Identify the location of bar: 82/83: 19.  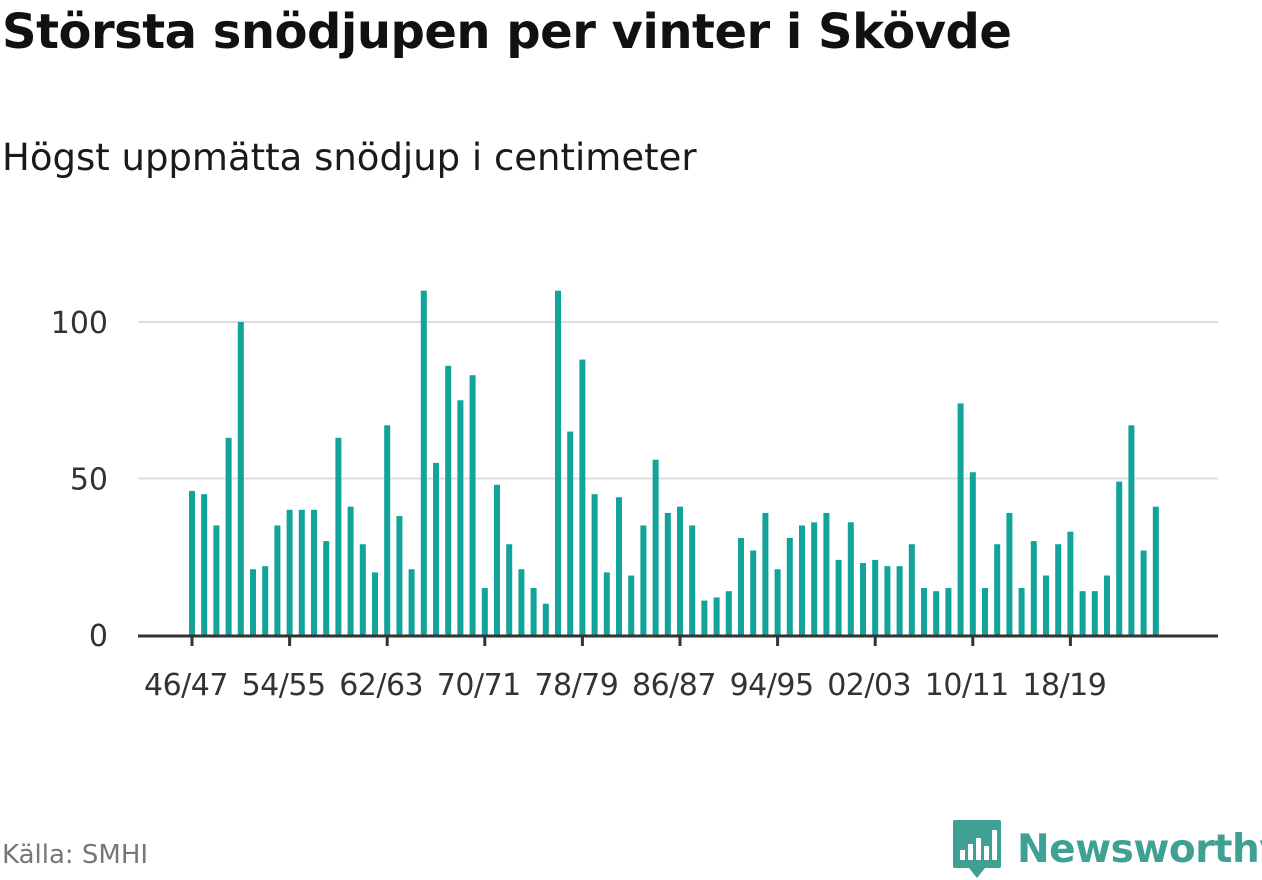
(631, 605).